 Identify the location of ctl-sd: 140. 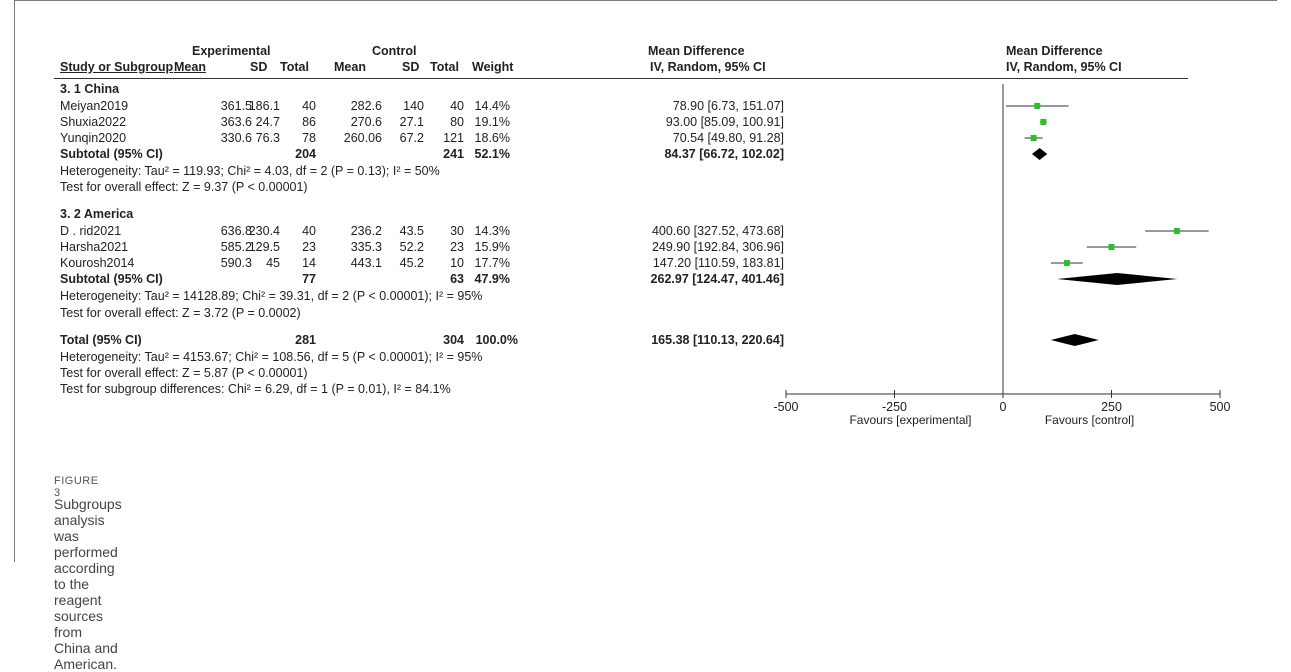
(413, 106).